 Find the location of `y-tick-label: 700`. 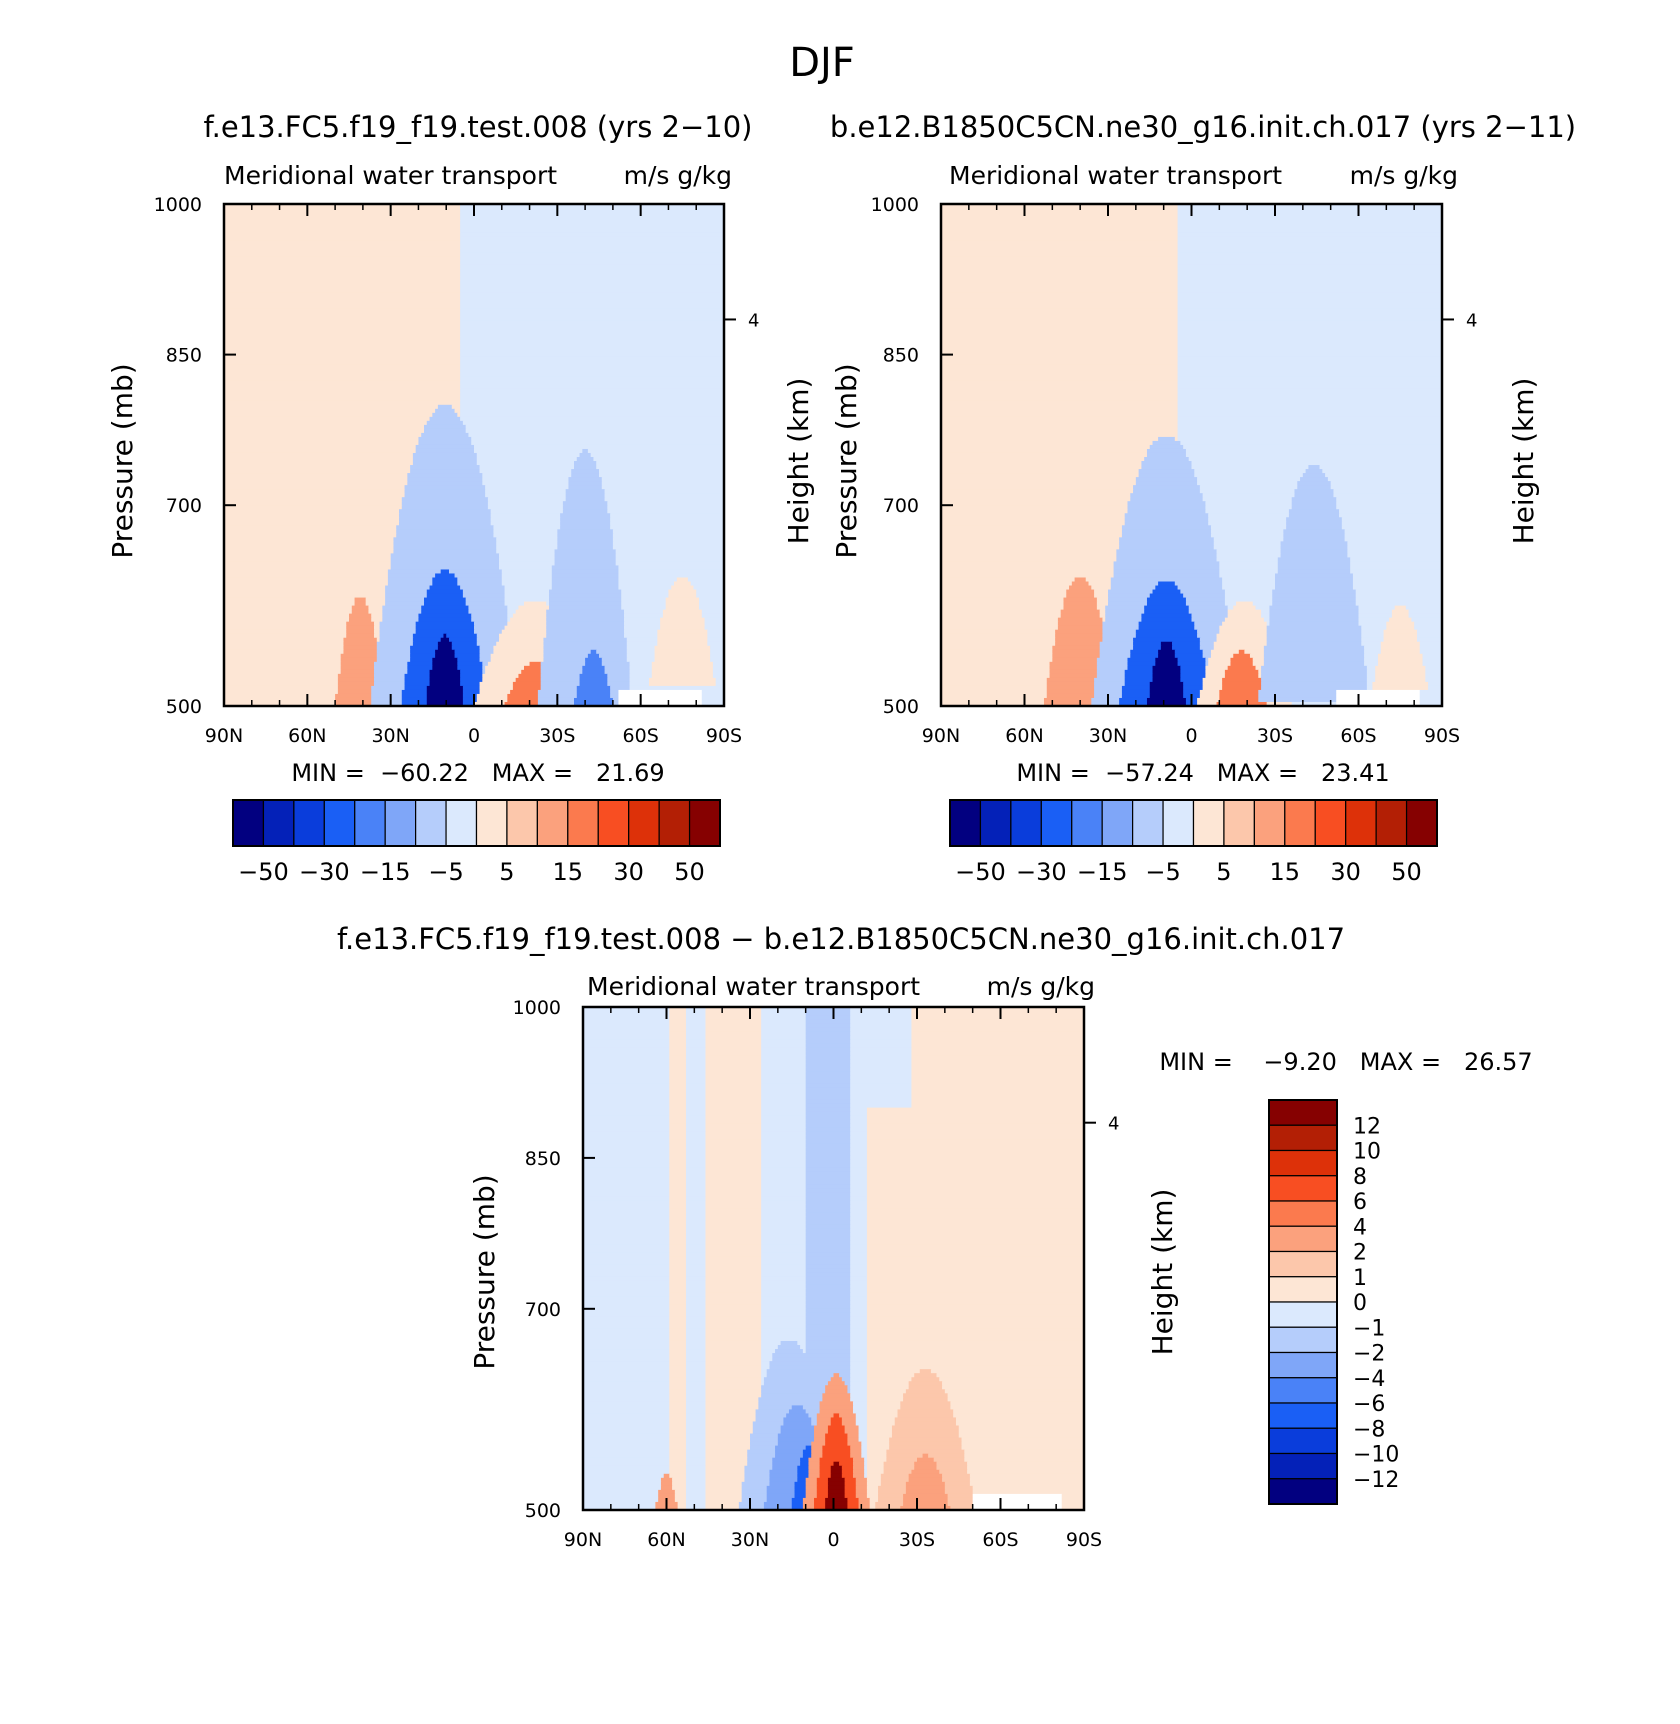

y-tick-label: 700 is located at coordinates (184, 506).